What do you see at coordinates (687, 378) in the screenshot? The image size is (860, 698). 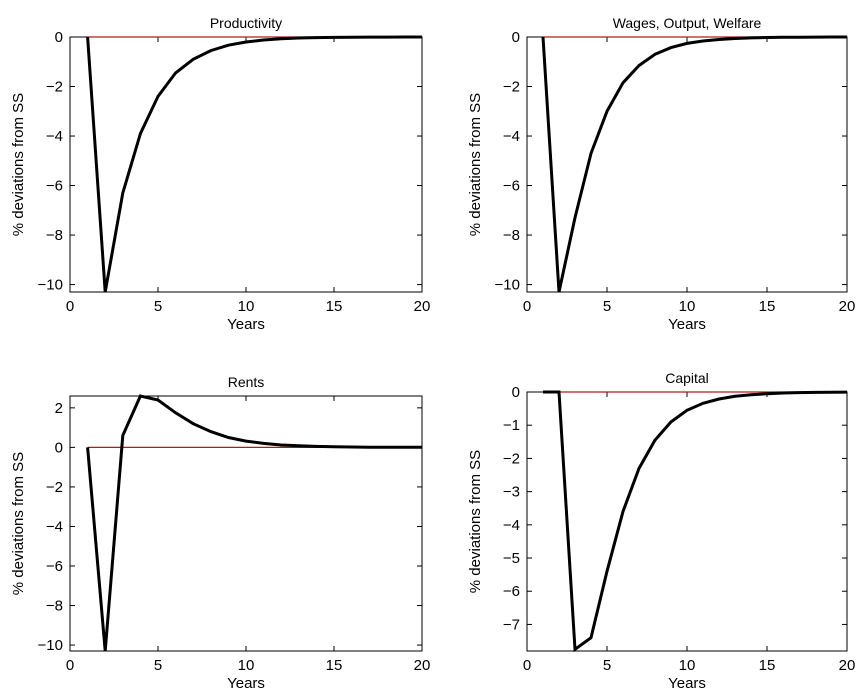 I see `chart-title: Capital` at bounding box center [687, 378].